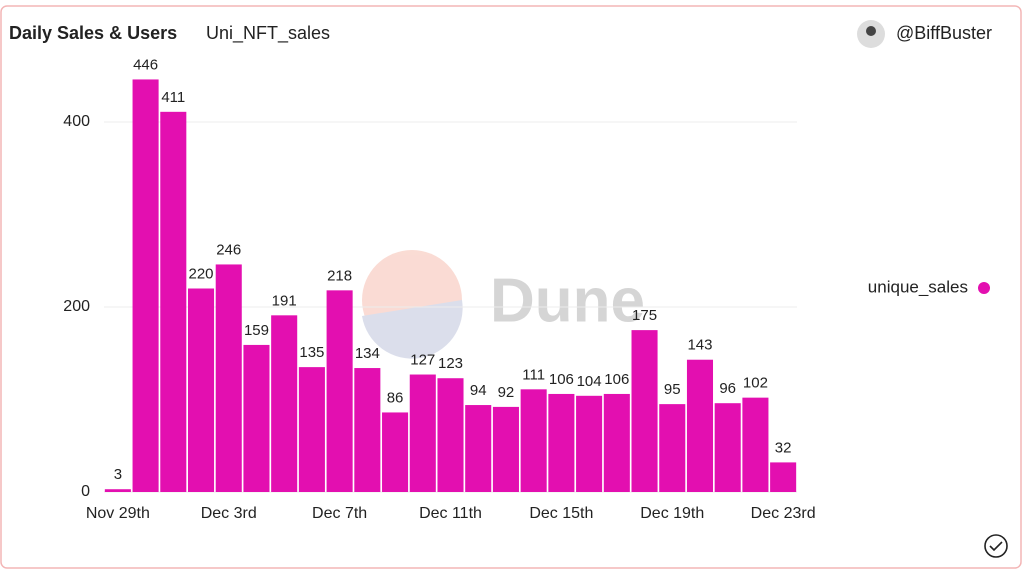 The image size is (1024, 576). I want to click on value-label: 96, so click(727, 388).